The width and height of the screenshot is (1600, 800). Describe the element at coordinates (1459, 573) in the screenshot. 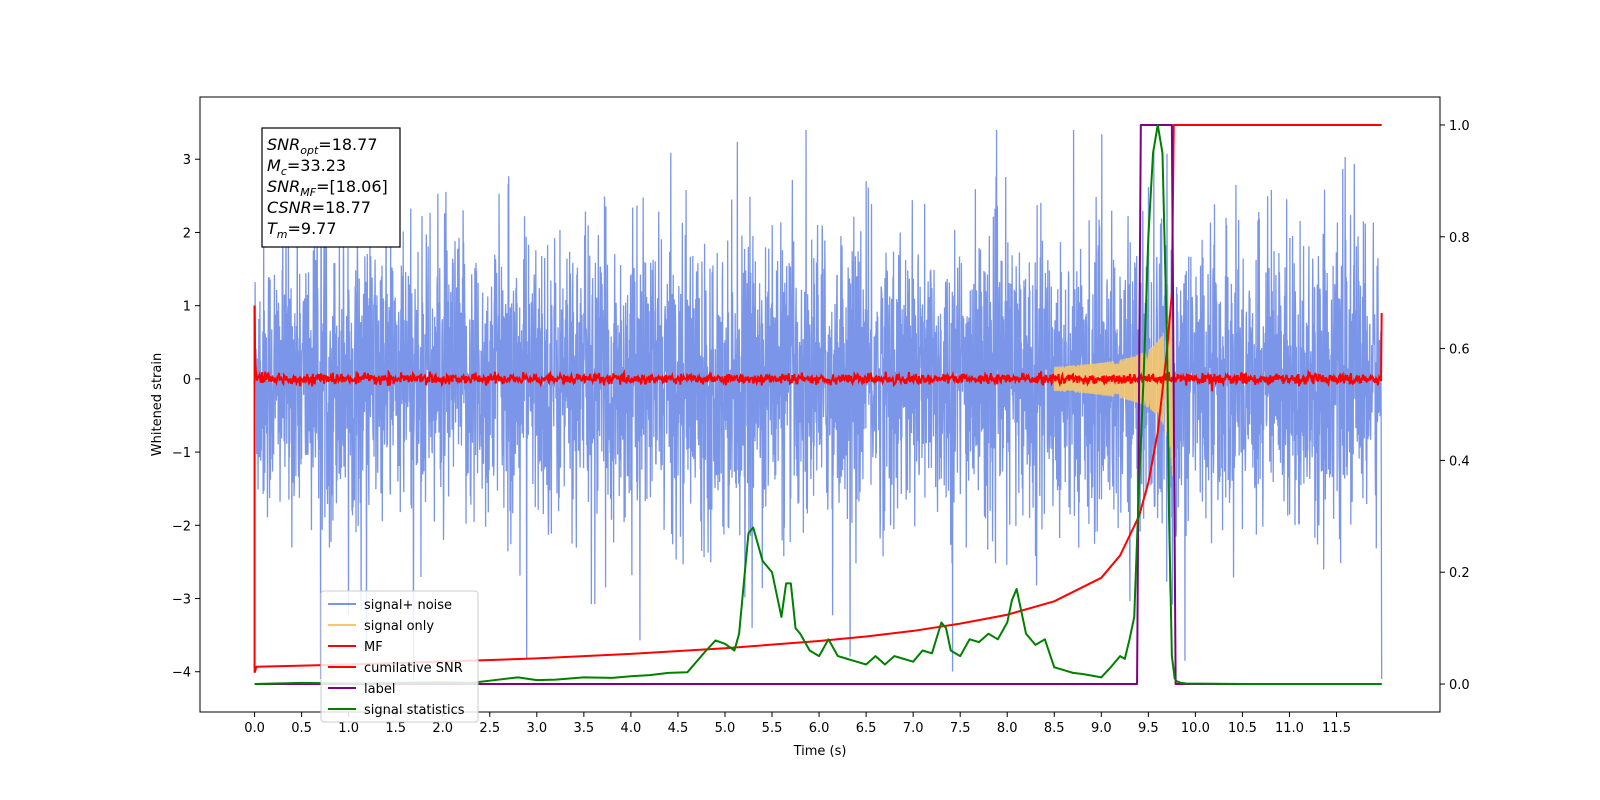

I see `y2-tick-label: 0.2` at that location.